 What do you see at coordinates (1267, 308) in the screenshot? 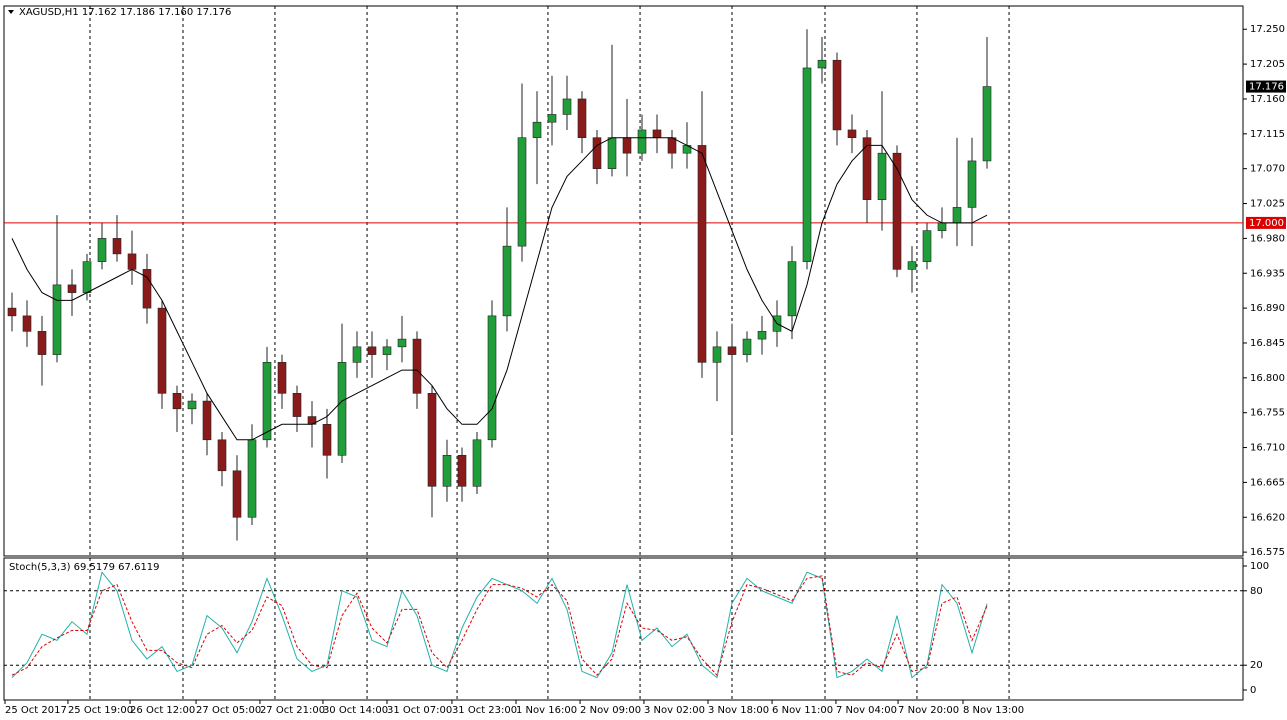
I see `y-tick-label: 16.890` at bounding box center [1267, 308].